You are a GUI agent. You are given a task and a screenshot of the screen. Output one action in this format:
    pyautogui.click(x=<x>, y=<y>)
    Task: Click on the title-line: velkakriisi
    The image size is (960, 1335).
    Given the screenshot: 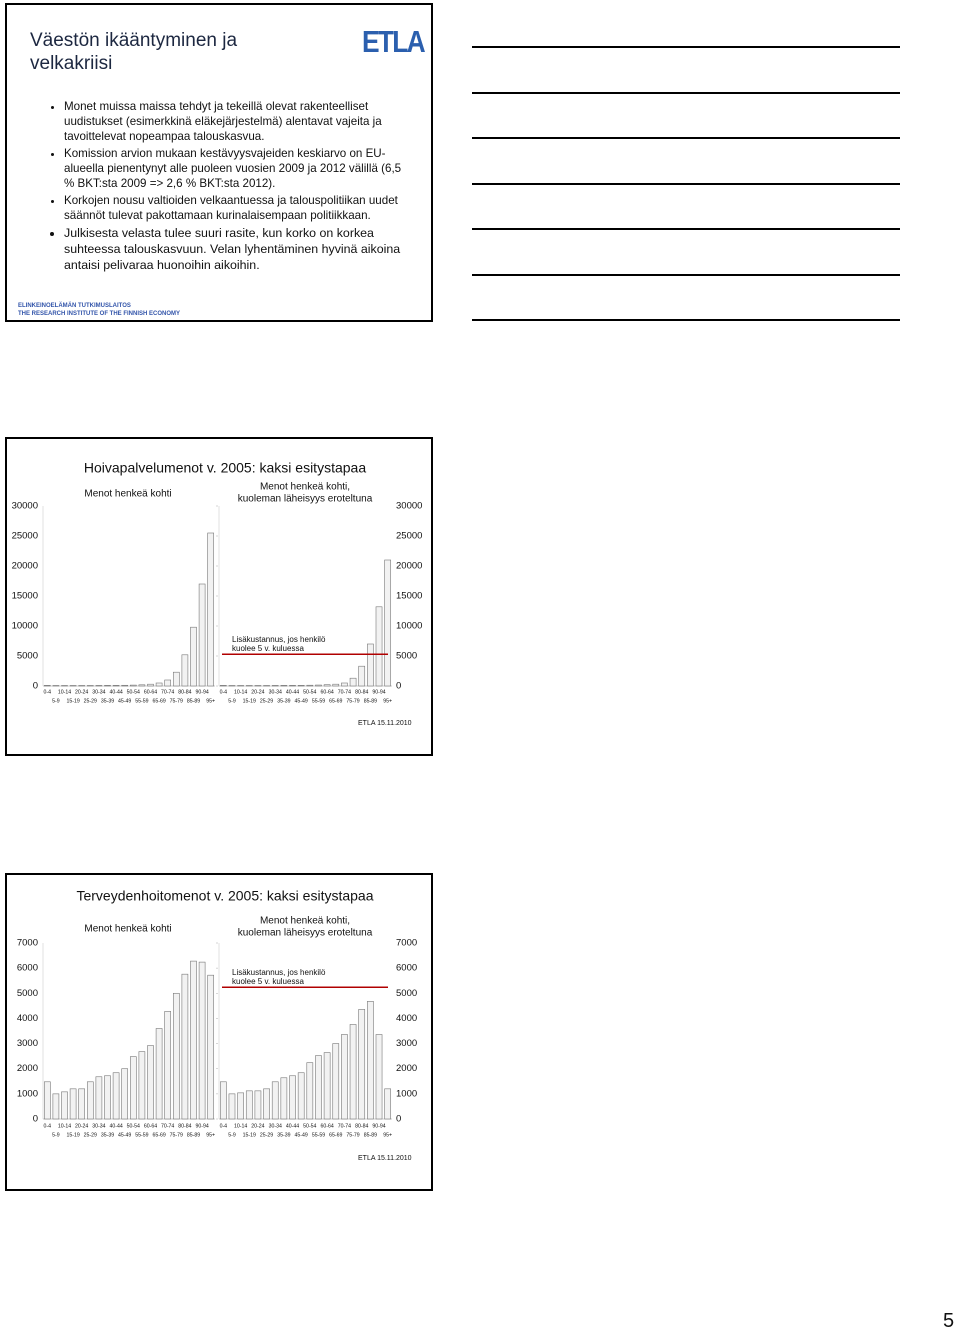 What is the action you would take?
    pyautogui.click(x=71, y=63)
    